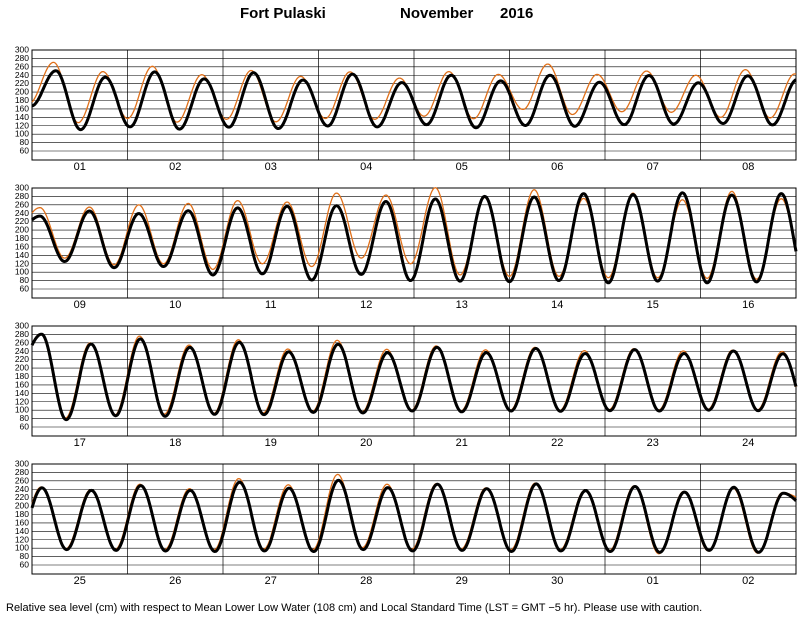  I want to click on x-tick-label-day: 14, so click(557, 305).